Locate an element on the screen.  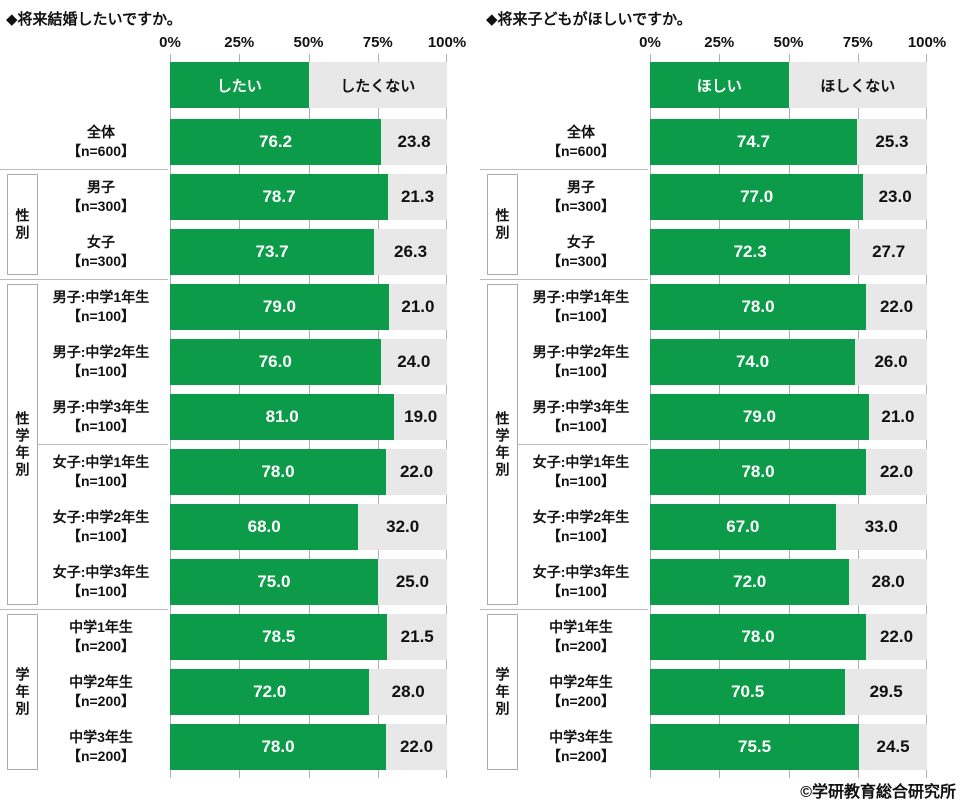
group-box: 性学年別 is located at coordinates (22, 444).